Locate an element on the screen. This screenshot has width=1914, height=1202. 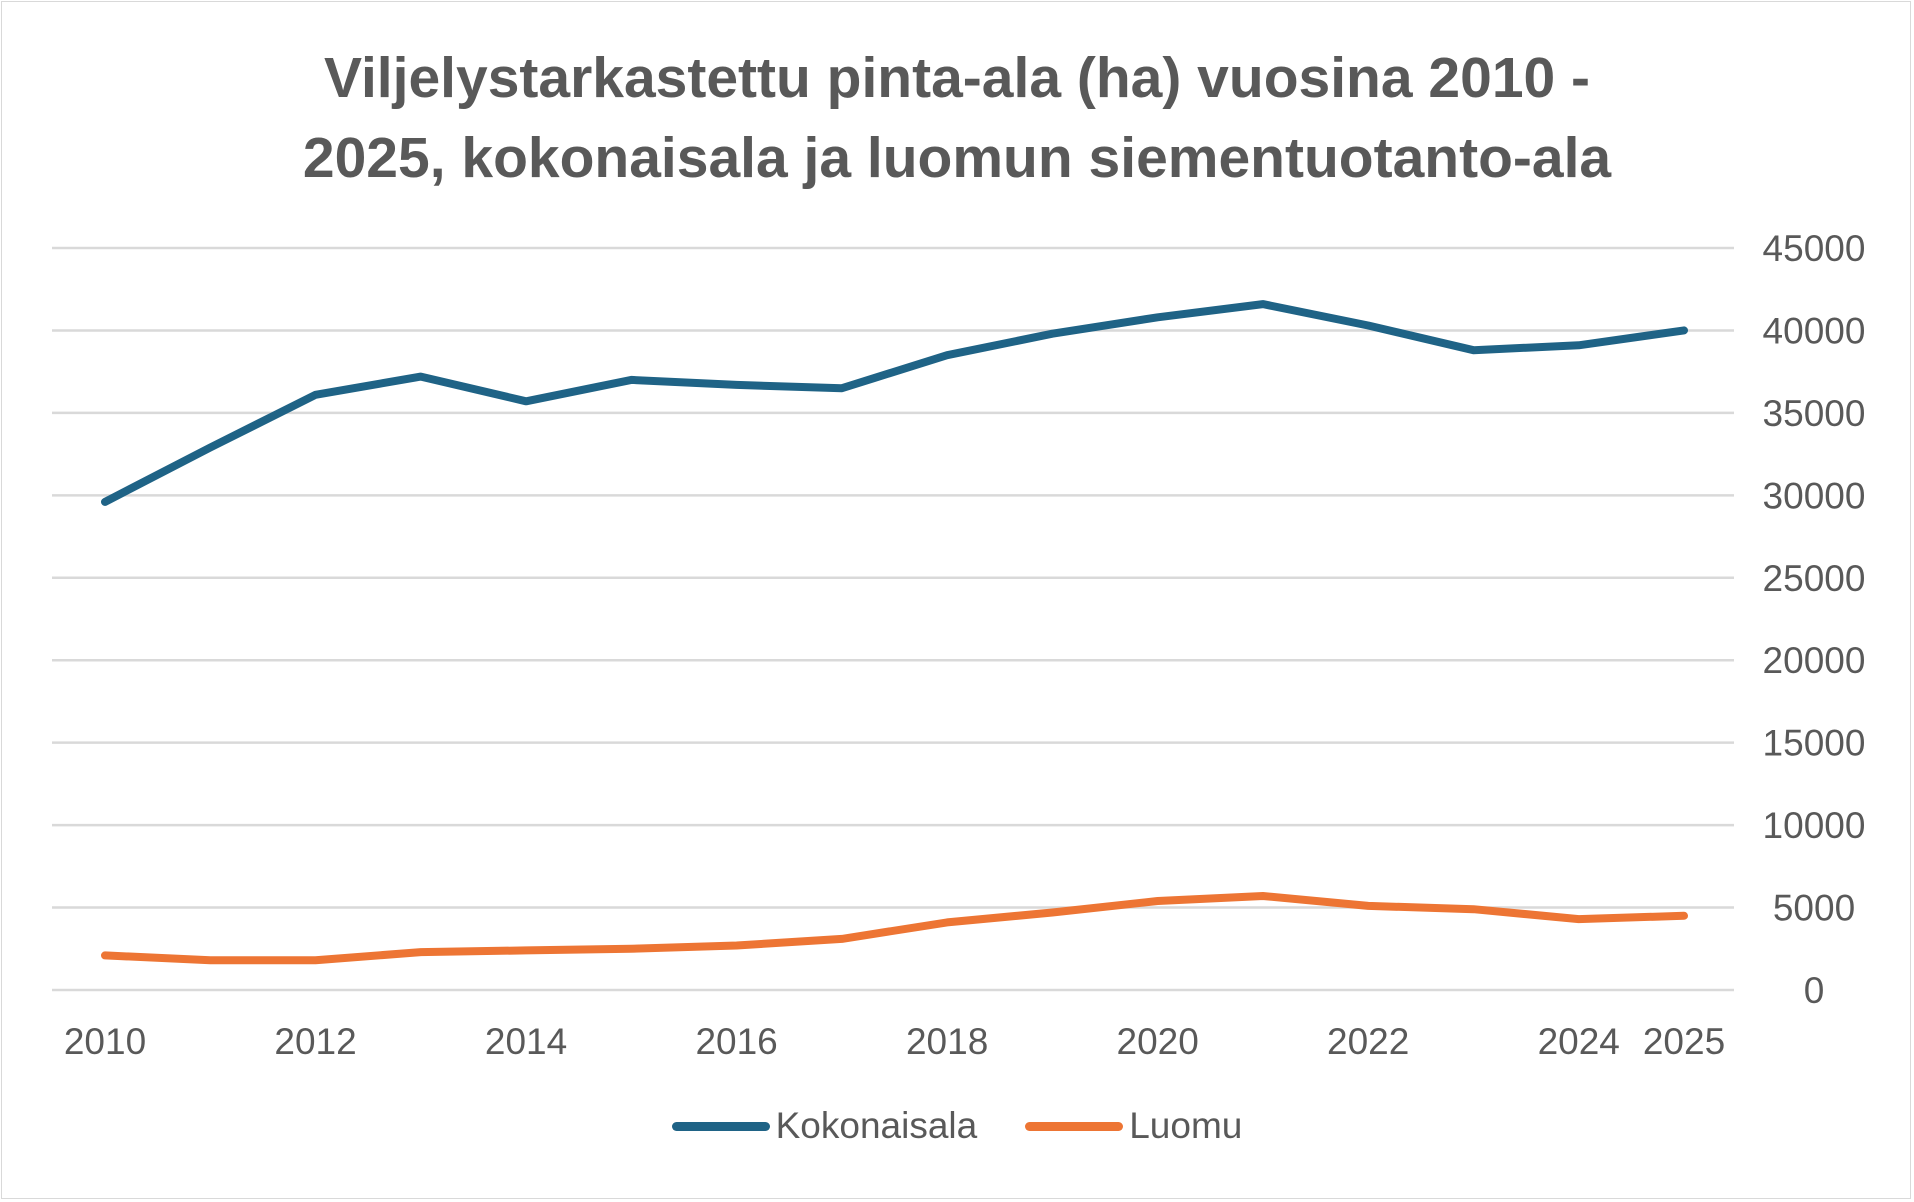
x-tick-label-2014: 2014 is located at coordinates (526, 1041).